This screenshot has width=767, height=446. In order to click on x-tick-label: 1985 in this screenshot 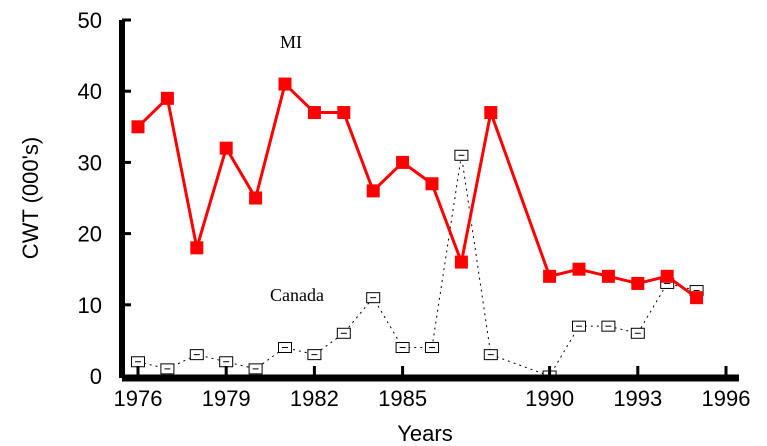, I will do `click(402, 398)`.